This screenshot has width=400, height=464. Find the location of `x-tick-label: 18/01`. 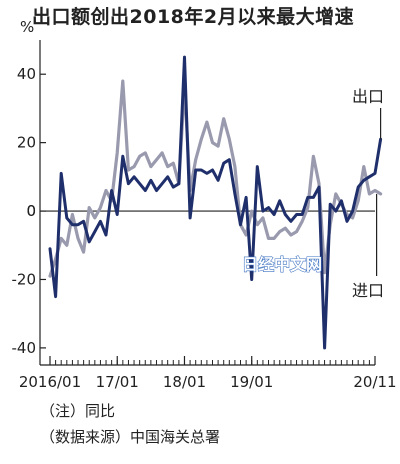

x-tick-label: 18/01 is located at coordinates (184, 382).